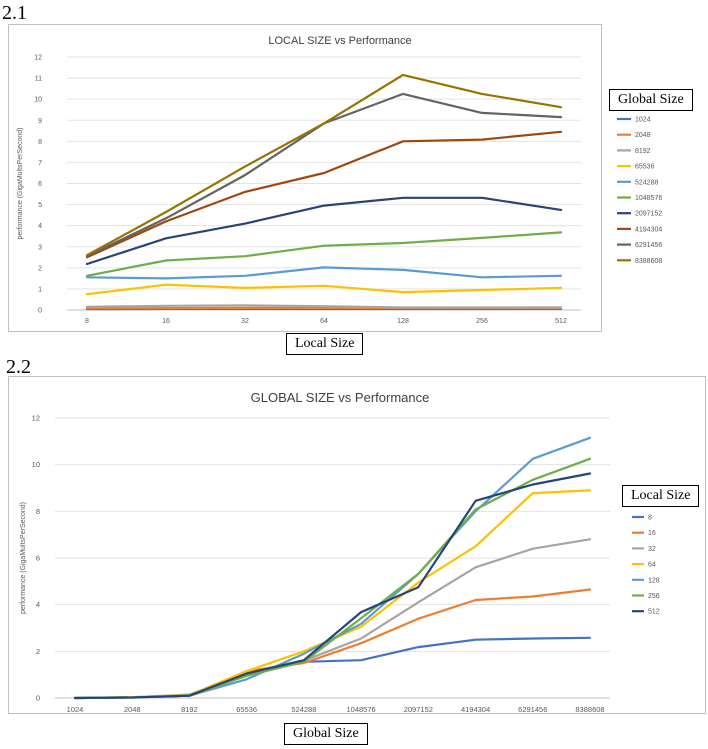 This screenshot has height=749, width=708. What do you see at coordinates (339, 41) in the screenshot?
I see `local-chart-title: LOCAL SIZE vs Performance` at bounding box center [339, 41].